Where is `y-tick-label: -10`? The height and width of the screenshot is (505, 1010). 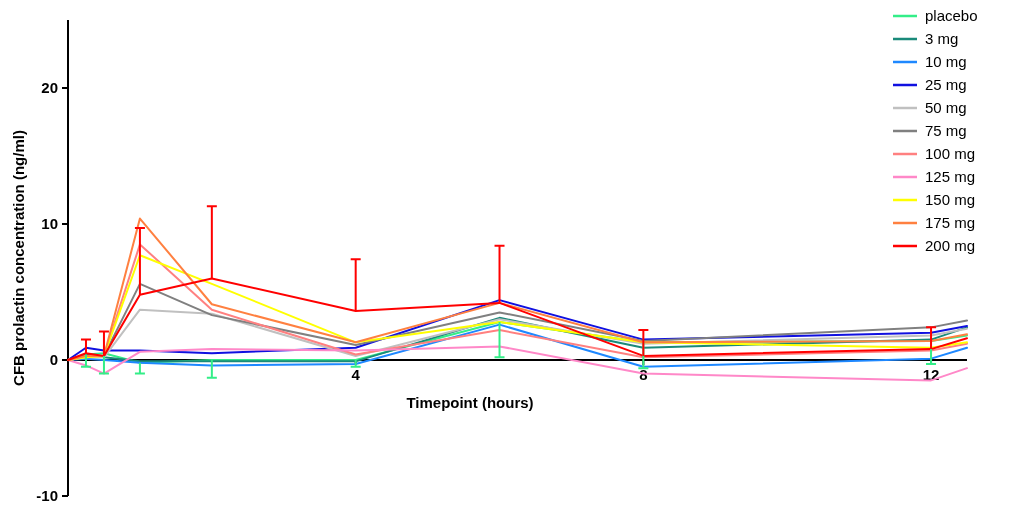
y-tick-label: -10 is located at coordinates (47, 496).